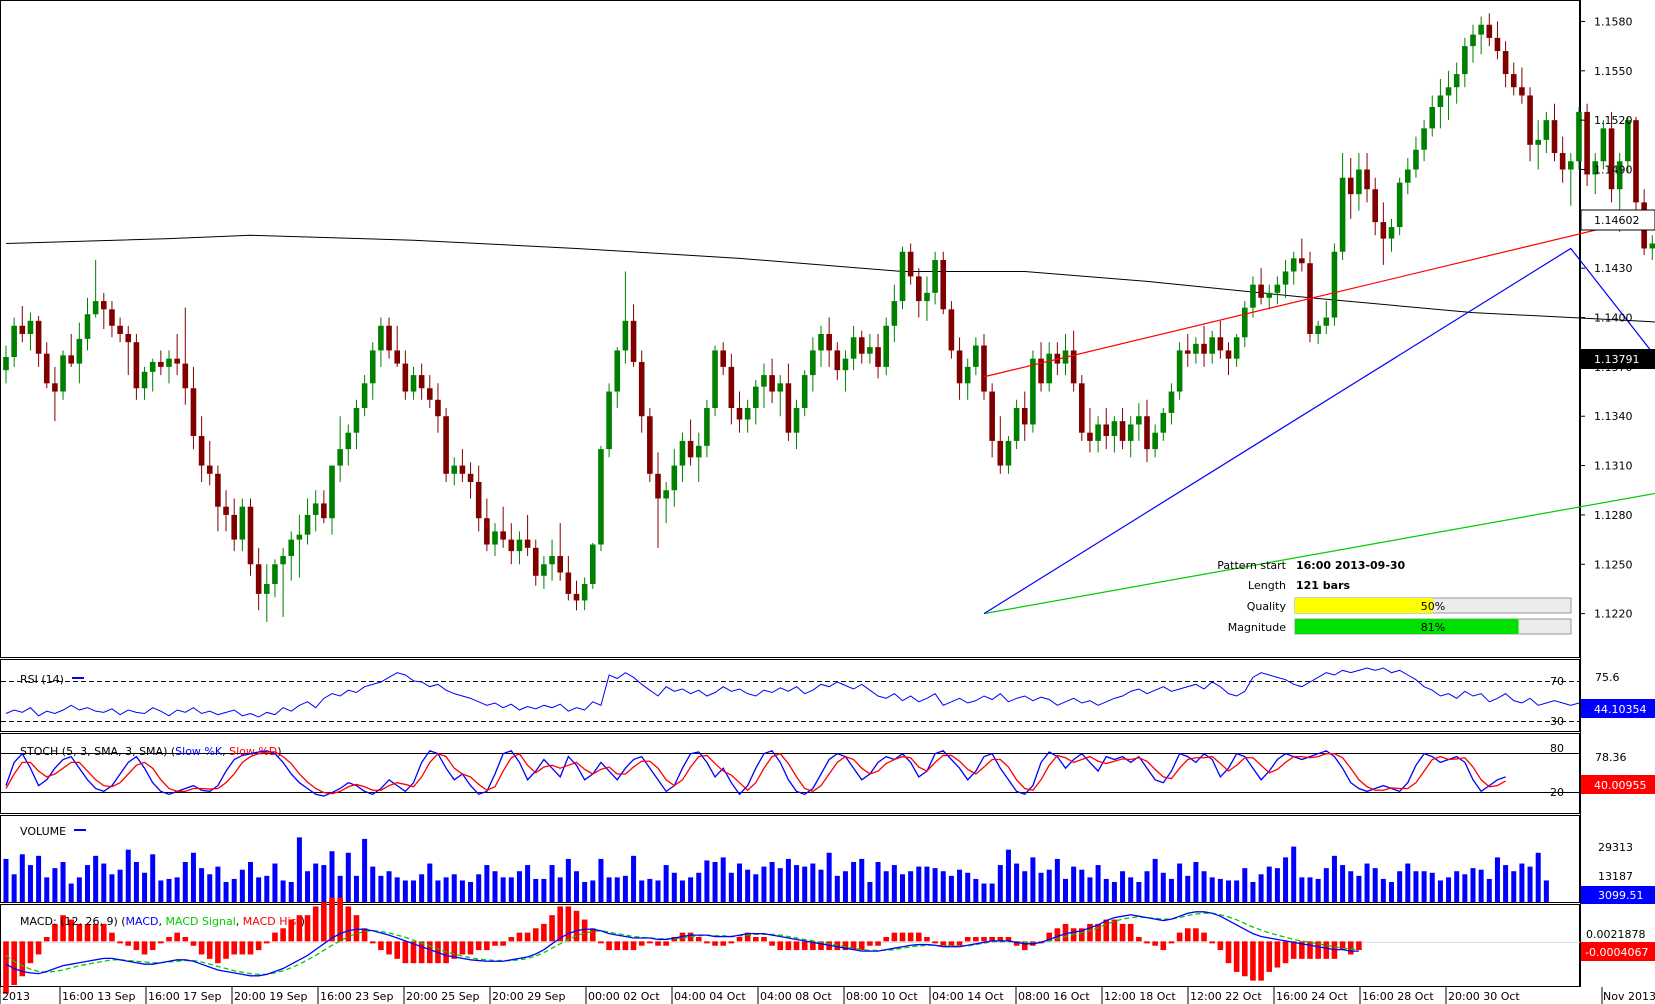 This screenshot has width=1655, height=1004. Describe the element at coordinates (1433, 606) in the screenshot. I see `quality-value: 50%` at that location.